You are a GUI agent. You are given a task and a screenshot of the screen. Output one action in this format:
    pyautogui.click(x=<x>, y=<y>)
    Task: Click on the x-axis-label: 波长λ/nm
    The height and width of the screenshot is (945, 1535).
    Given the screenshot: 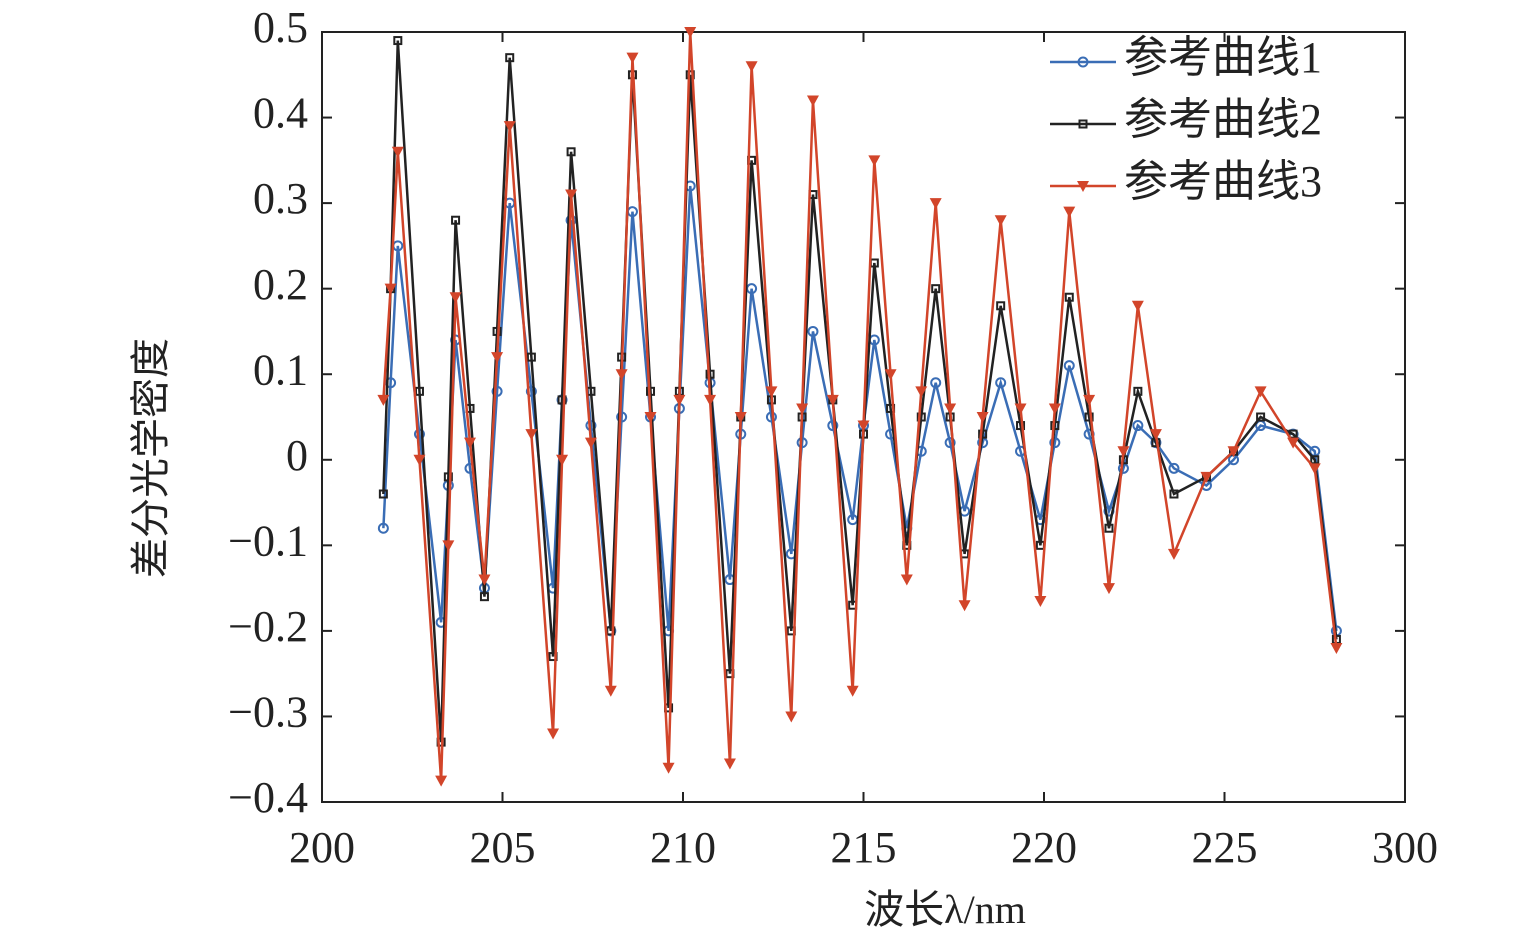 What is the action you would take?
    pyautogui.click(x=945, y=909)
    